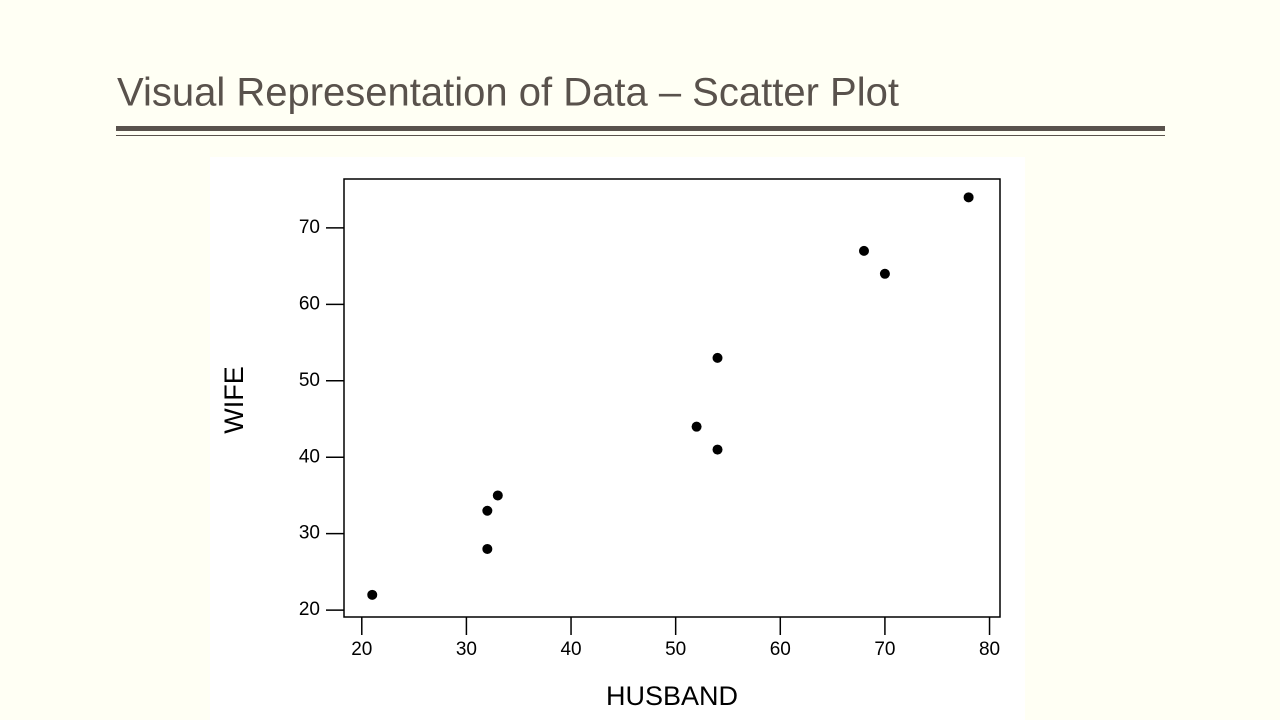 The height and width of the screenshot is (720, 1280). I want to click on x-tick-label: 70, so click(884, 649).